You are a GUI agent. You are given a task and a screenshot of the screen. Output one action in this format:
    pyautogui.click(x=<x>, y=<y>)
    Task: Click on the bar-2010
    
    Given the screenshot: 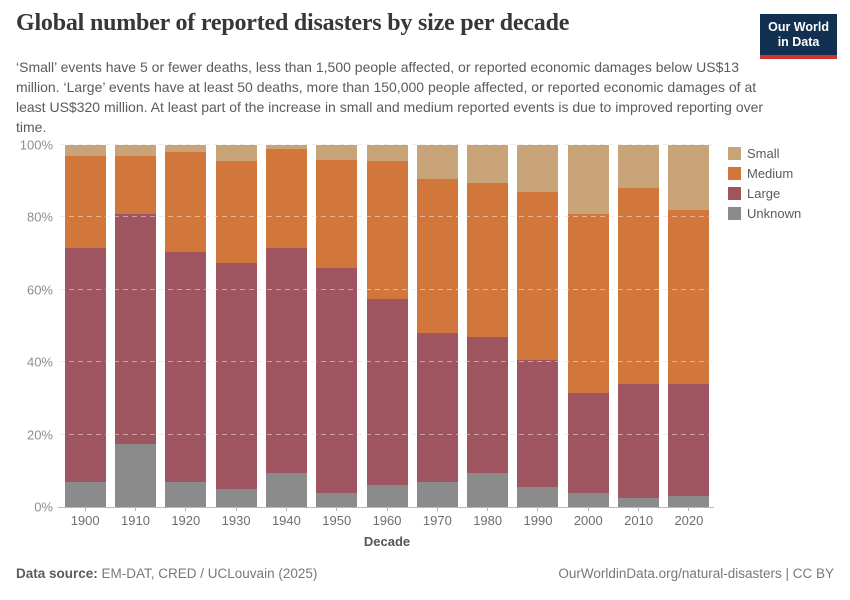 What is the action you would take?
    pyautogui.click(x=639, y=326)
    